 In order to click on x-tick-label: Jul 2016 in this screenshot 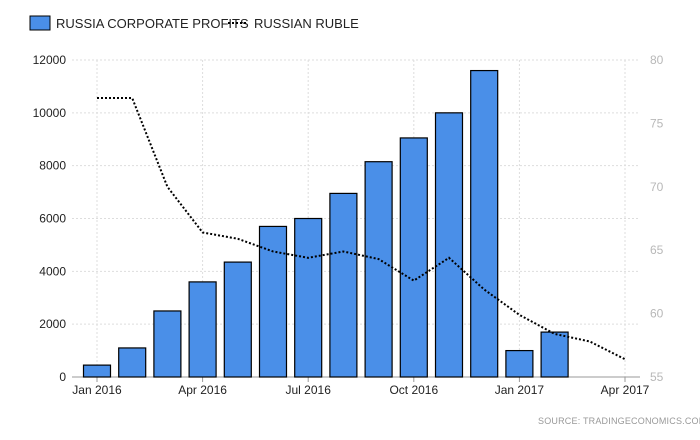, I will do `click(309, 390)`.